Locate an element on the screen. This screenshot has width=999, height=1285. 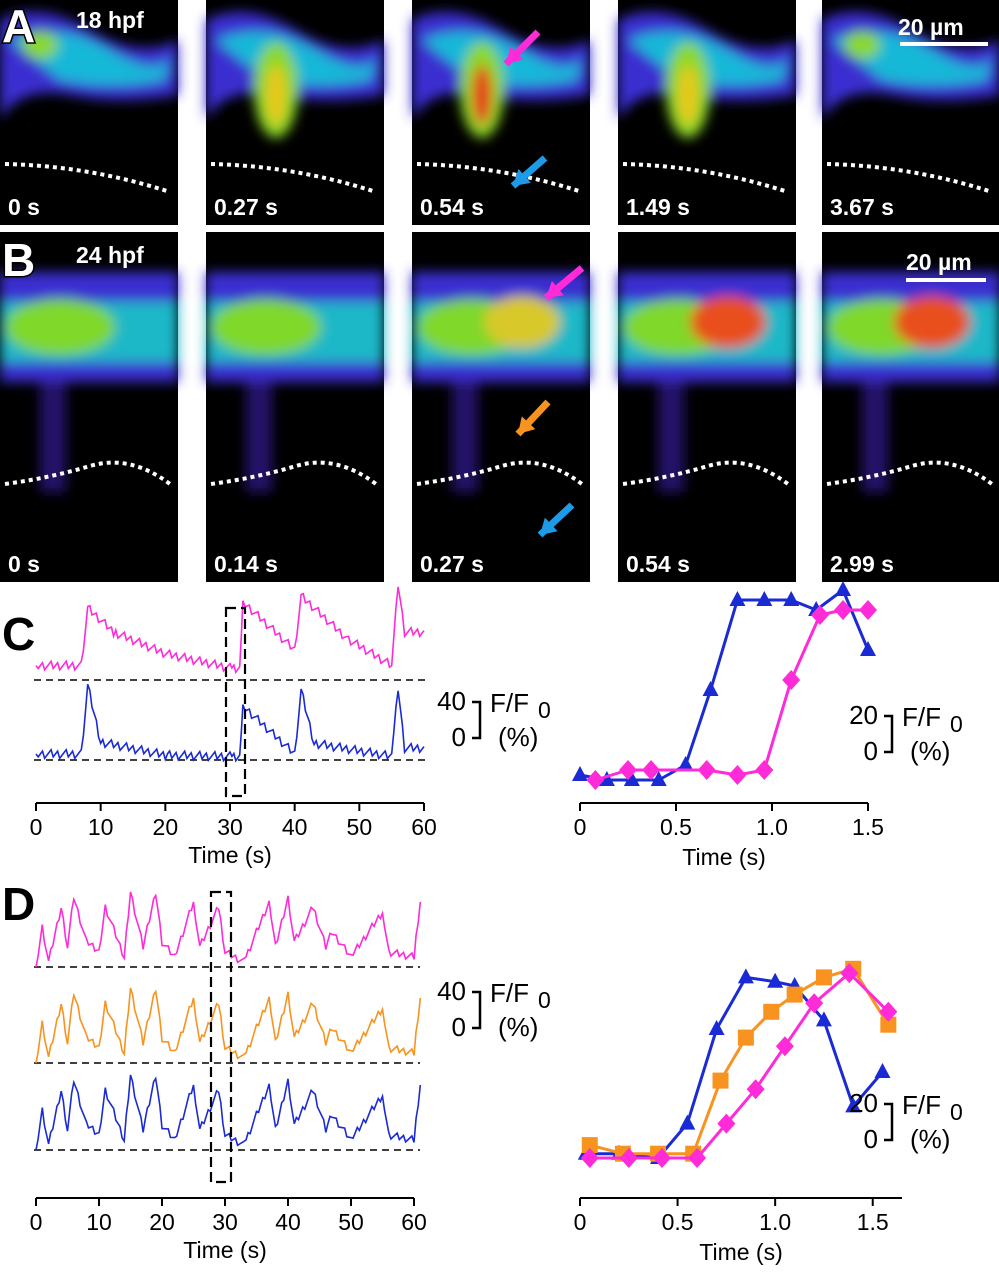
blue-arrow-icon is located at coordinates (556, 520).